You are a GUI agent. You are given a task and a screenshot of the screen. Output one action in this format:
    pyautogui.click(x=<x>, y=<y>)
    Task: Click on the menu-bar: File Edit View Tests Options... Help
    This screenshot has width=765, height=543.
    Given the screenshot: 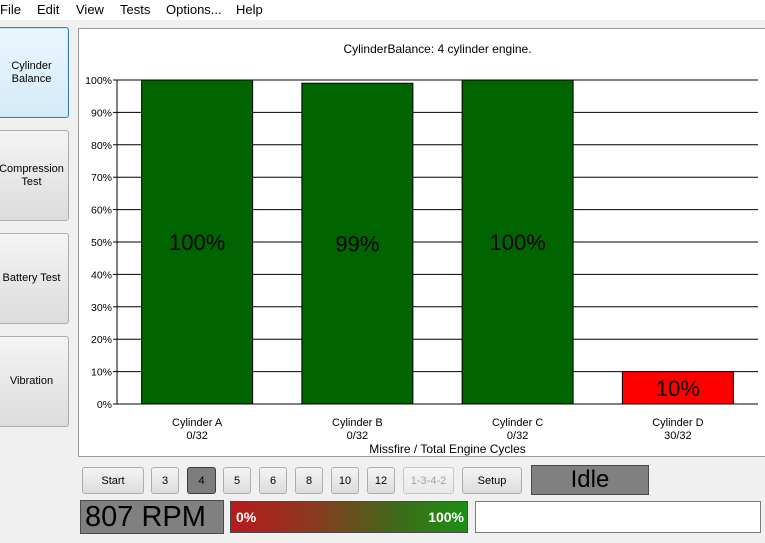 What is the action you would take?
    pyautogui.click(x=382, y=10)
    